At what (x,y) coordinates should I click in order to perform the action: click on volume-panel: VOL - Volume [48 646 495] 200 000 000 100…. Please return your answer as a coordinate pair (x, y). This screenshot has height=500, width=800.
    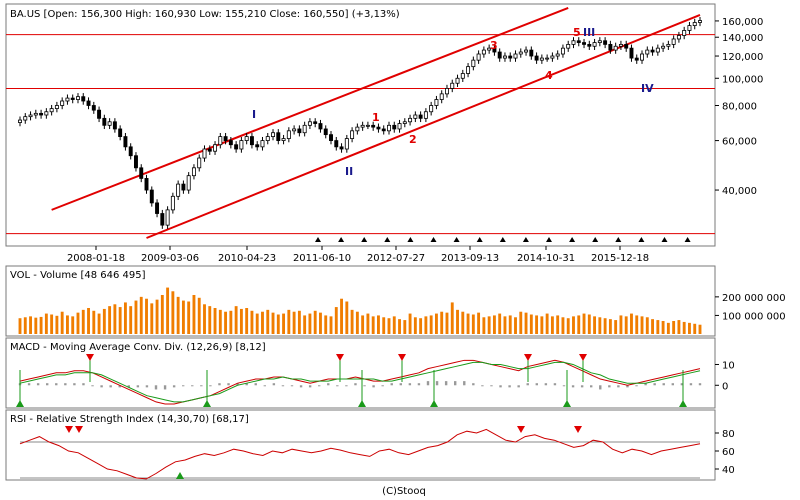
    Looking at the image, I should click on (395, 301).